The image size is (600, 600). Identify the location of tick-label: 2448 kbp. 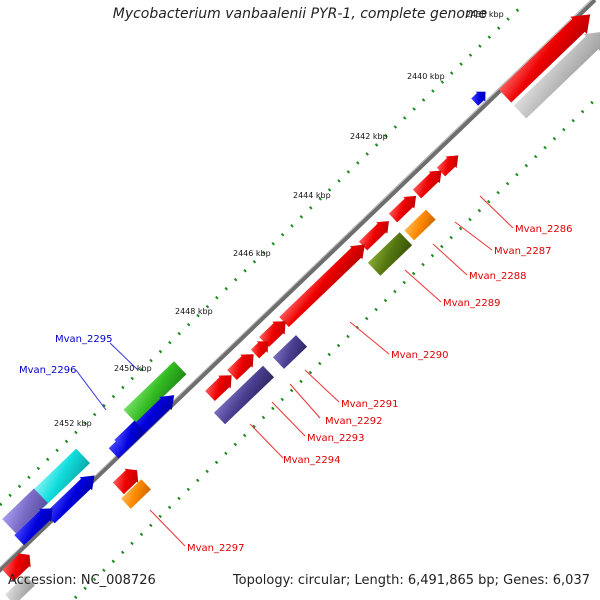
(194, 311).